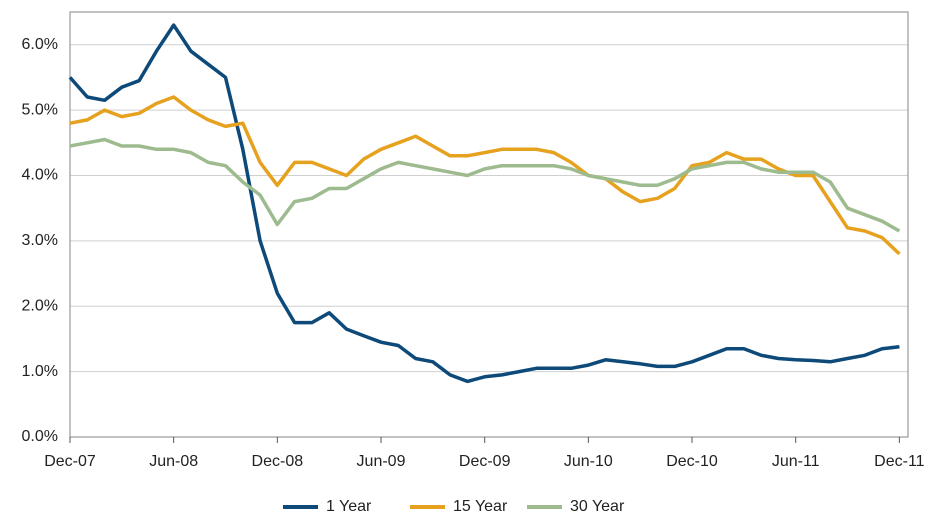  Describe the element at coordinates (597, 506) in the screenshot. I see `legend-label: 30 Year` at that location.